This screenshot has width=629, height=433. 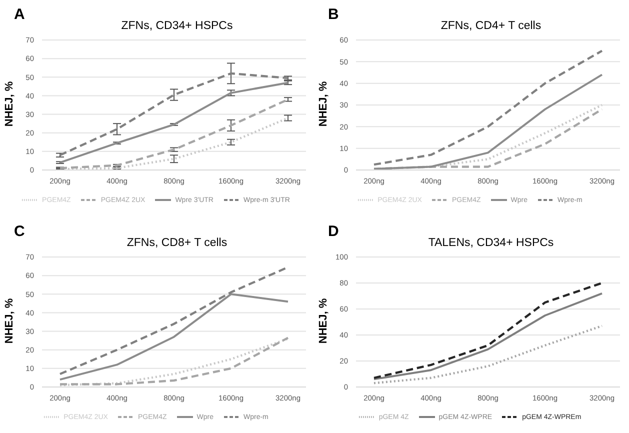 What do you see at coordinates (491, 26) in the screenshot?
I see `chart-title: ZFNs, CD4+ T cells` at bounding box center [491, 26].